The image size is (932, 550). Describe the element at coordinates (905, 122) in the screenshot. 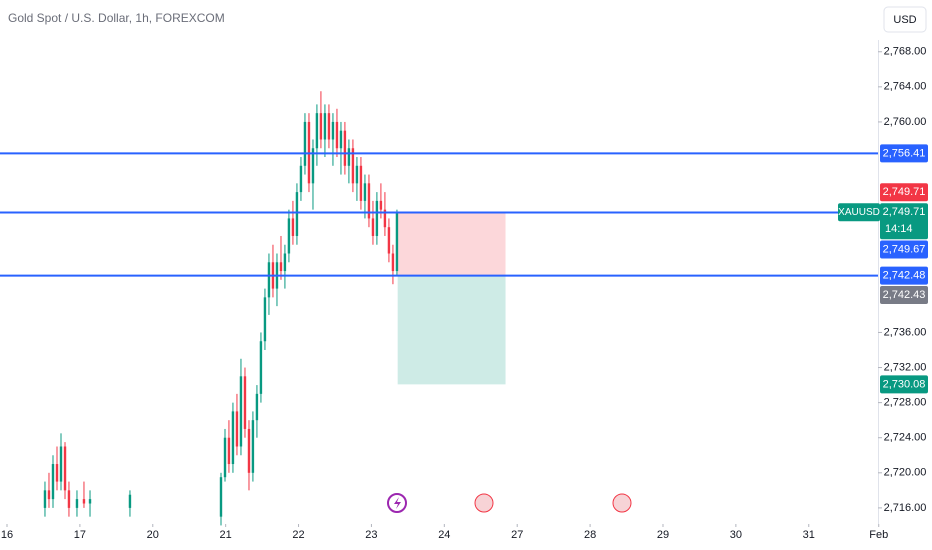

I see `y-tick-label: 2,760.00` at that location.